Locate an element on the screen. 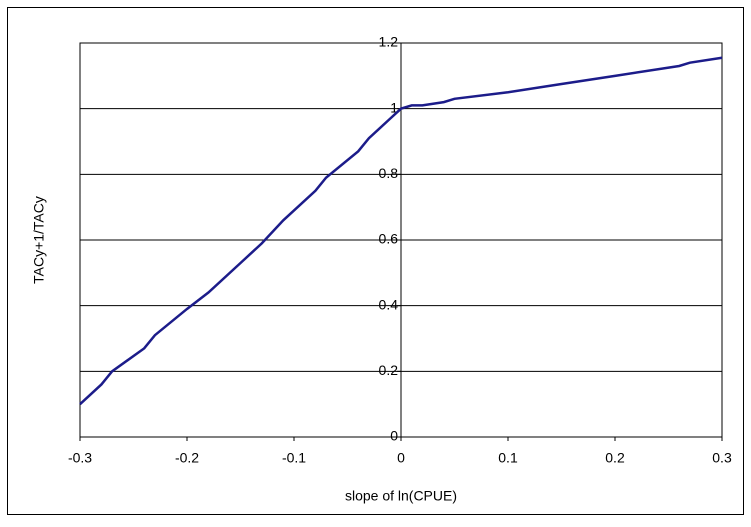  y-tick-label: 0.8 is located at coordinates (389, 173).